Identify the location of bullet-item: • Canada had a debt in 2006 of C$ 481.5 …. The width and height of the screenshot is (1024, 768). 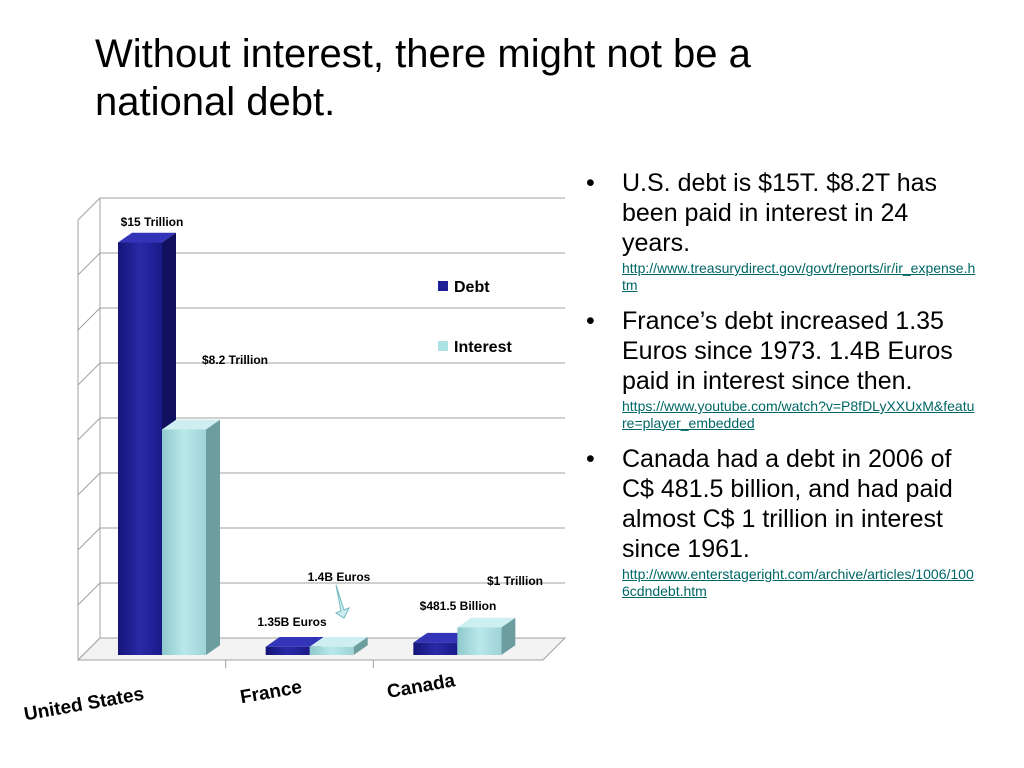
(779, 522).